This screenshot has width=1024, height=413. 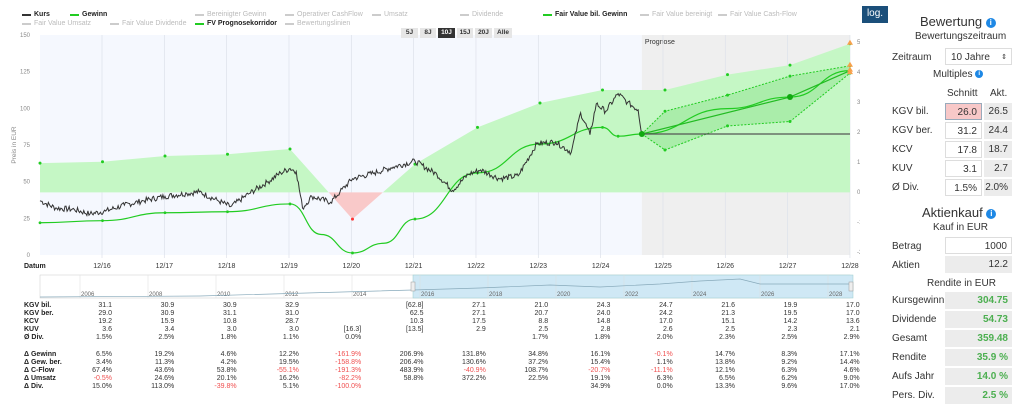 I want to click on table-row-label: Δ Umsatz, so click(x=40, y=378).